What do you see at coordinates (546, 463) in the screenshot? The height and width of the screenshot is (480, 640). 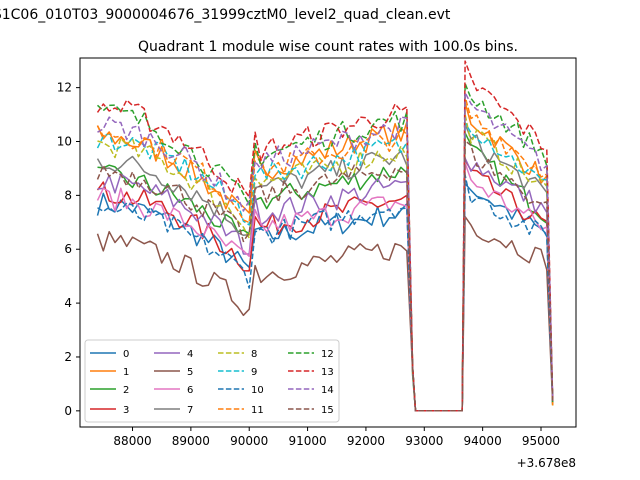 I see `x-offset-label: +3.678e8` at bounding box center [546, 463].